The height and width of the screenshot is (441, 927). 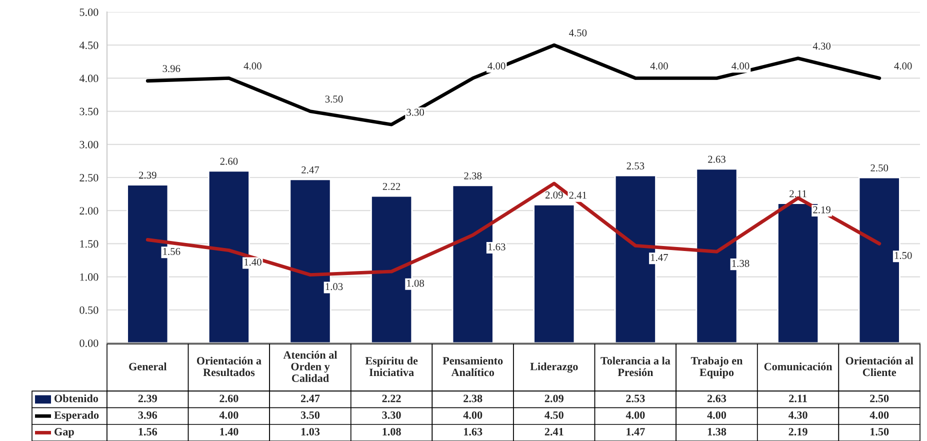 What do you see at coordinates (89, 310) in the screenshot?
I see `y-tick-label: 0.50` at bounding box center [89, 310].